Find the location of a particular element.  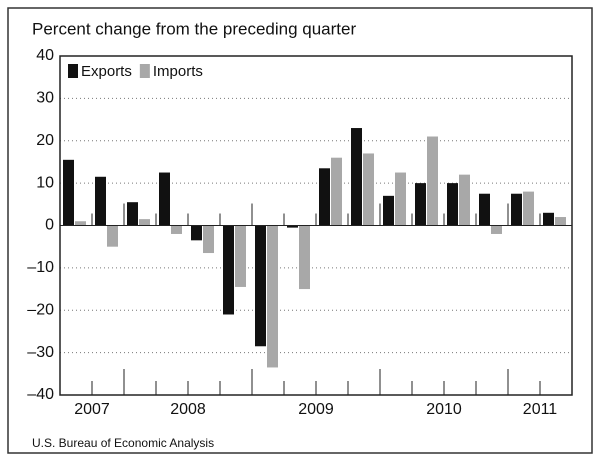

y-tick-label: 20 is located at coordinates (45, 140).